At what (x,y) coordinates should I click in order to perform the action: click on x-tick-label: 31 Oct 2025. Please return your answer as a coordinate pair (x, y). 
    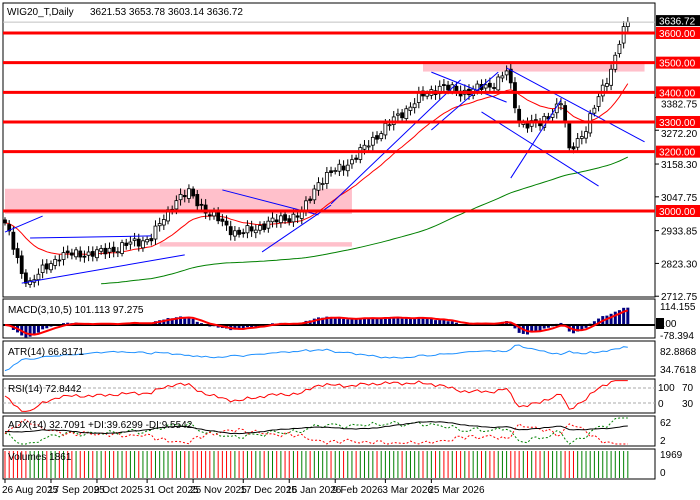
    Looking at the image, I should click on (171, 490).